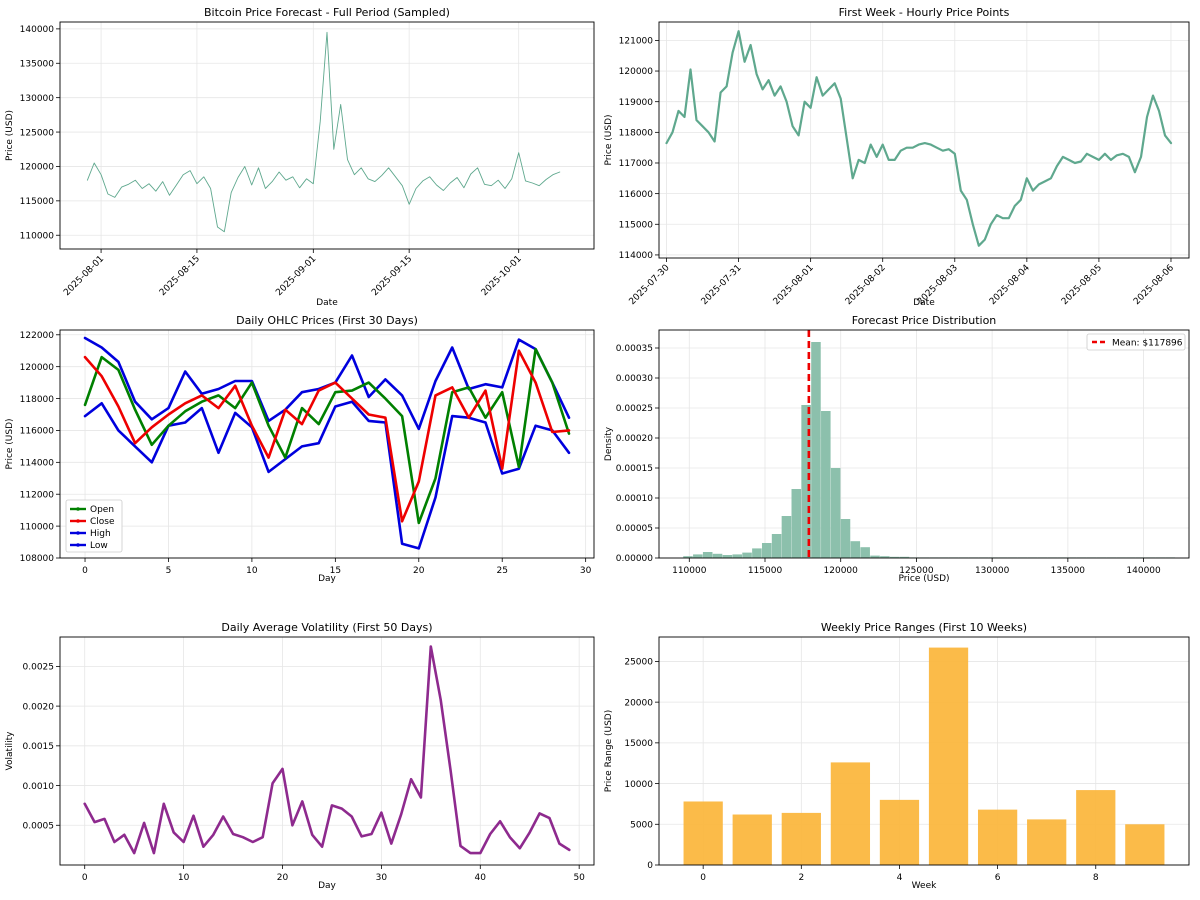  I want to click on x-tick-label: 15, so click(335, 571).